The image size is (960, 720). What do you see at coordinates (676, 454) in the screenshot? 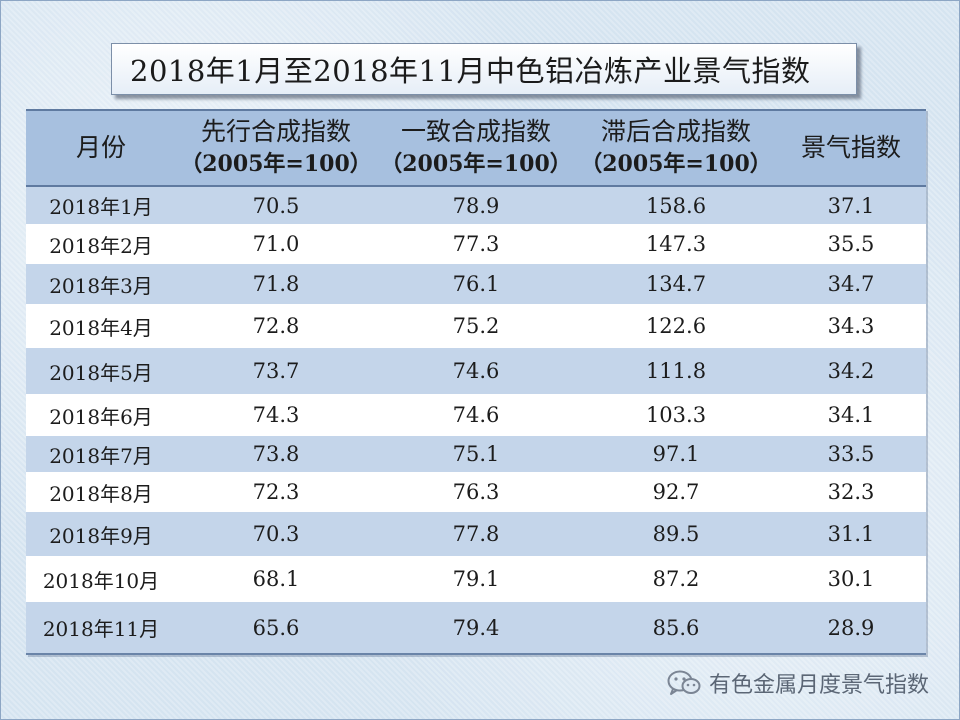
I see `cell-lagging: 97.1` at bounding box center [676, 454].